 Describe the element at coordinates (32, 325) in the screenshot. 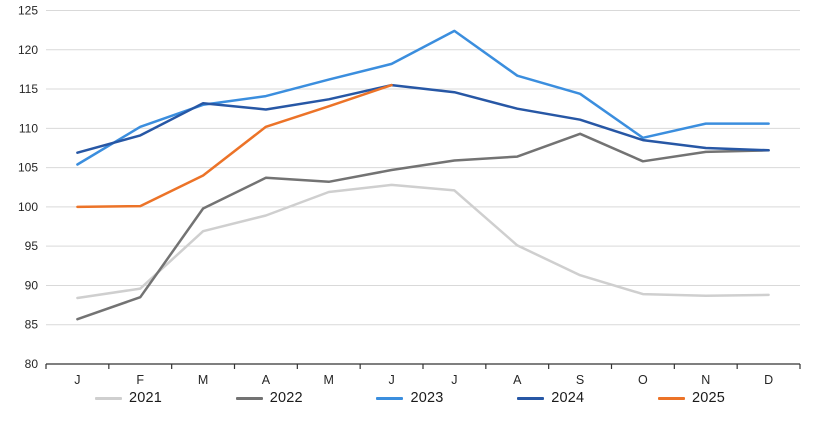

I see `y-tick-label: 85` at that location.